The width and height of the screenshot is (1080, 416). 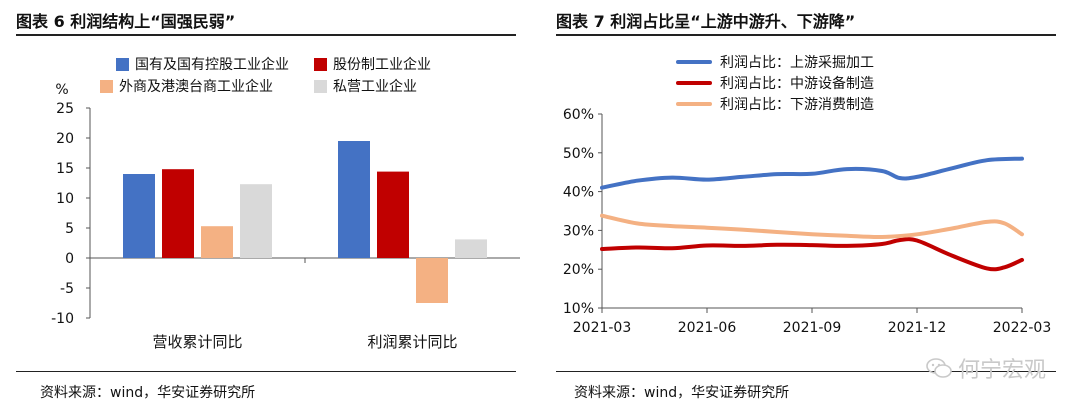 What do you see at coordinates (812, 328) in the screenshot?
I see `x-tick-label: 2021-09` at bounding box center [812, 328].